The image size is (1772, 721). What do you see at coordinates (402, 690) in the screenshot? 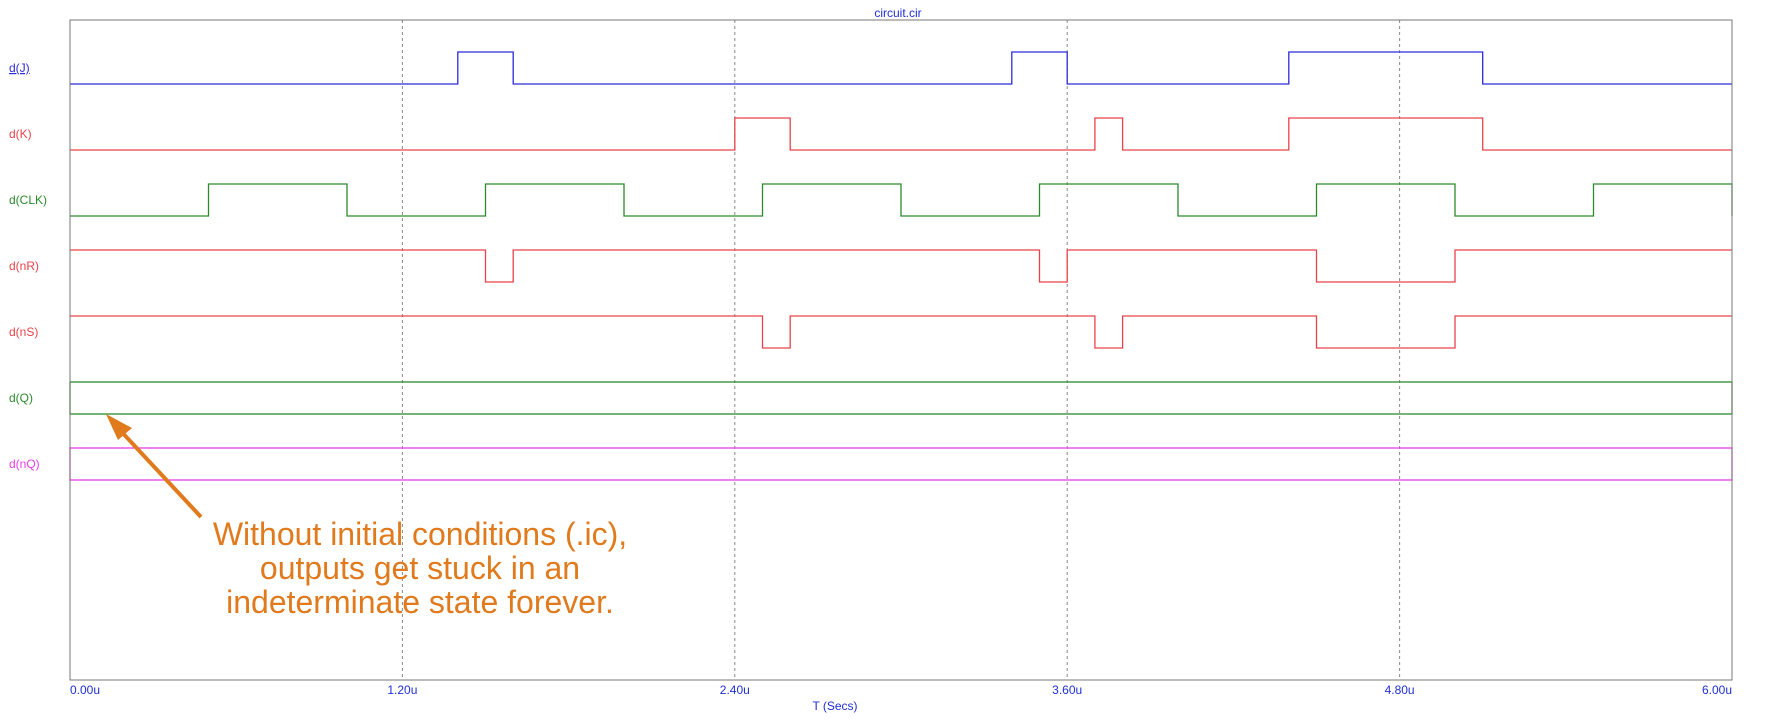
I see `x-tick-label: 1.20u` at bounding box center [402, 690].